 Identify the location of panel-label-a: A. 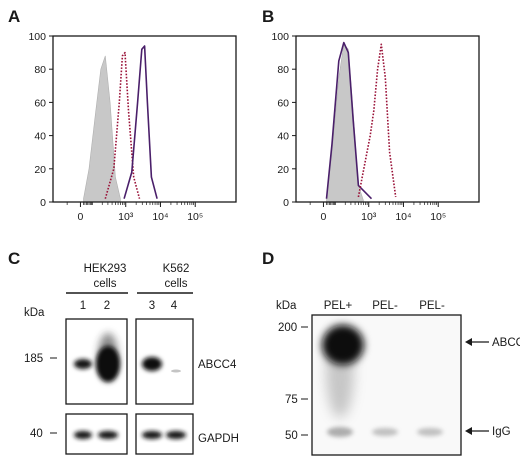
(14, 16).